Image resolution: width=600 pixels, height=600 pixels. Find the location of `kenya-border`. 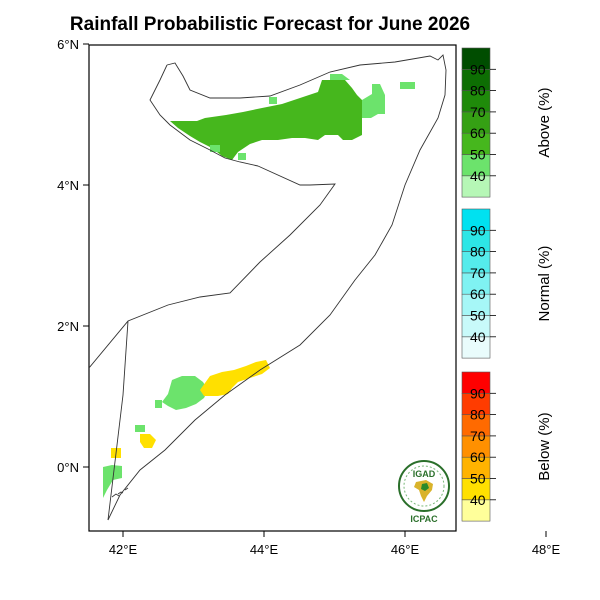

kenya-border is located at coordinates (118, 420).